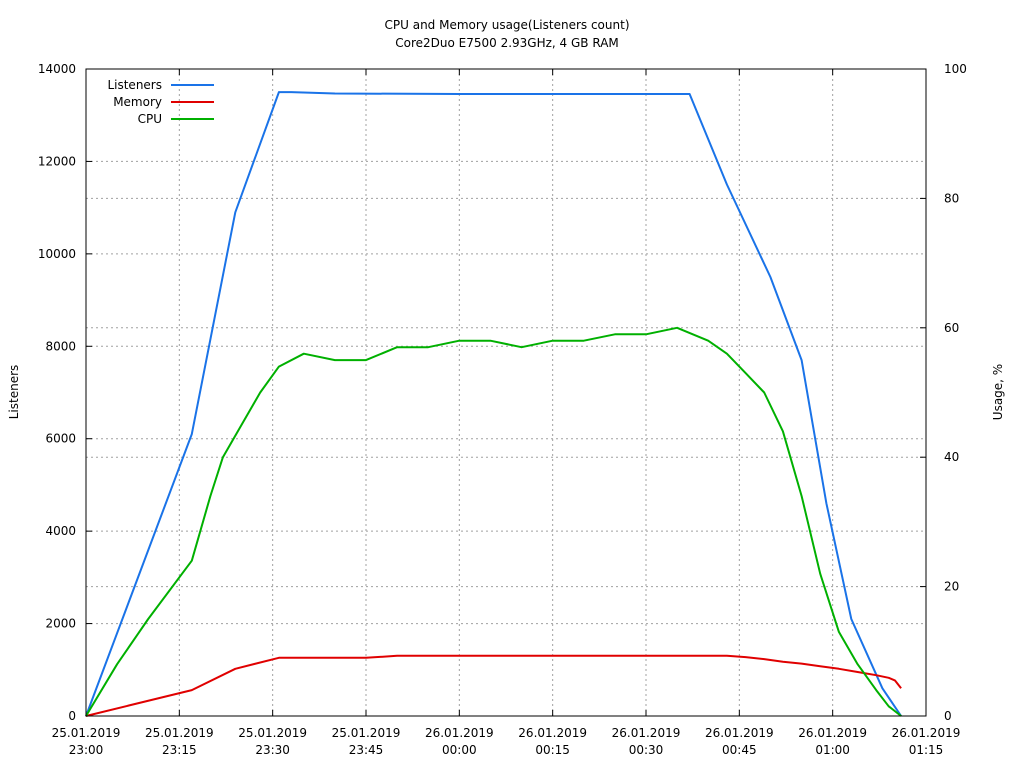  Describe the element at coordinates (493, 685) in the screenshot. I see `series-line-memory` at that location.